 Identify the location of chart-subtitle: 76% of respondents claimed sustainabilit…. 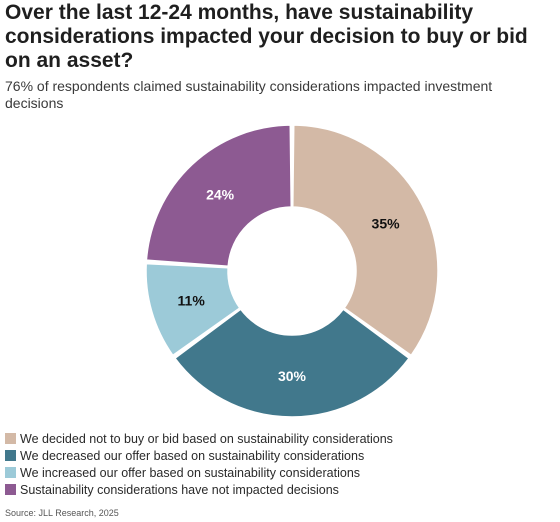
(249, 94).